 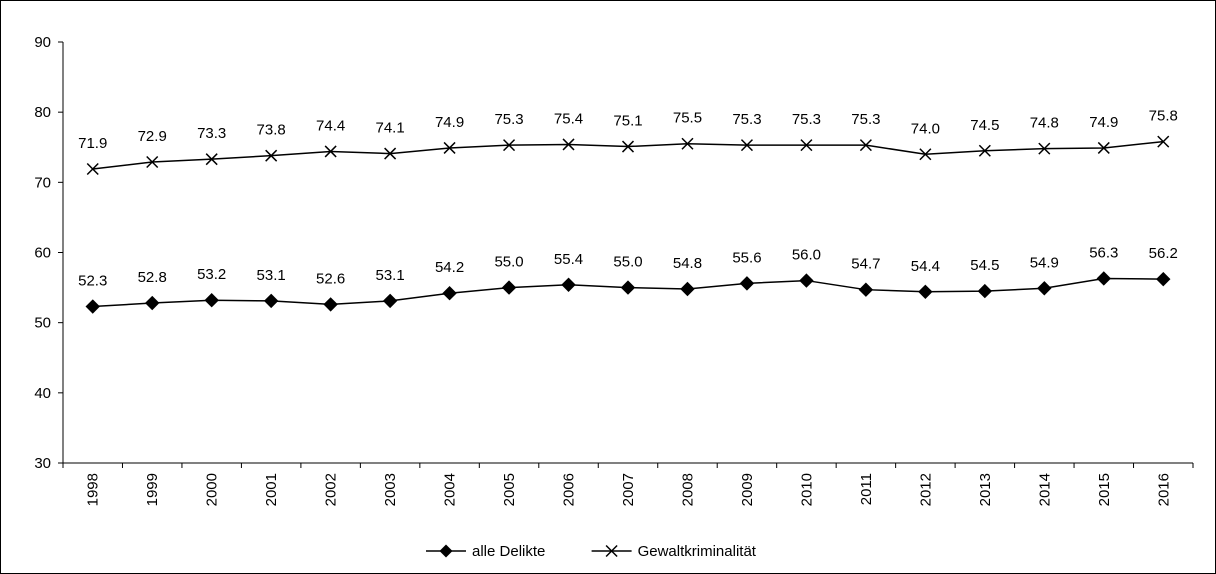 What do you see at coordinates (697, 551) in the screenshot?
I see `legend-label: Gewaltkriminalität` at bounding box center [697, 551].